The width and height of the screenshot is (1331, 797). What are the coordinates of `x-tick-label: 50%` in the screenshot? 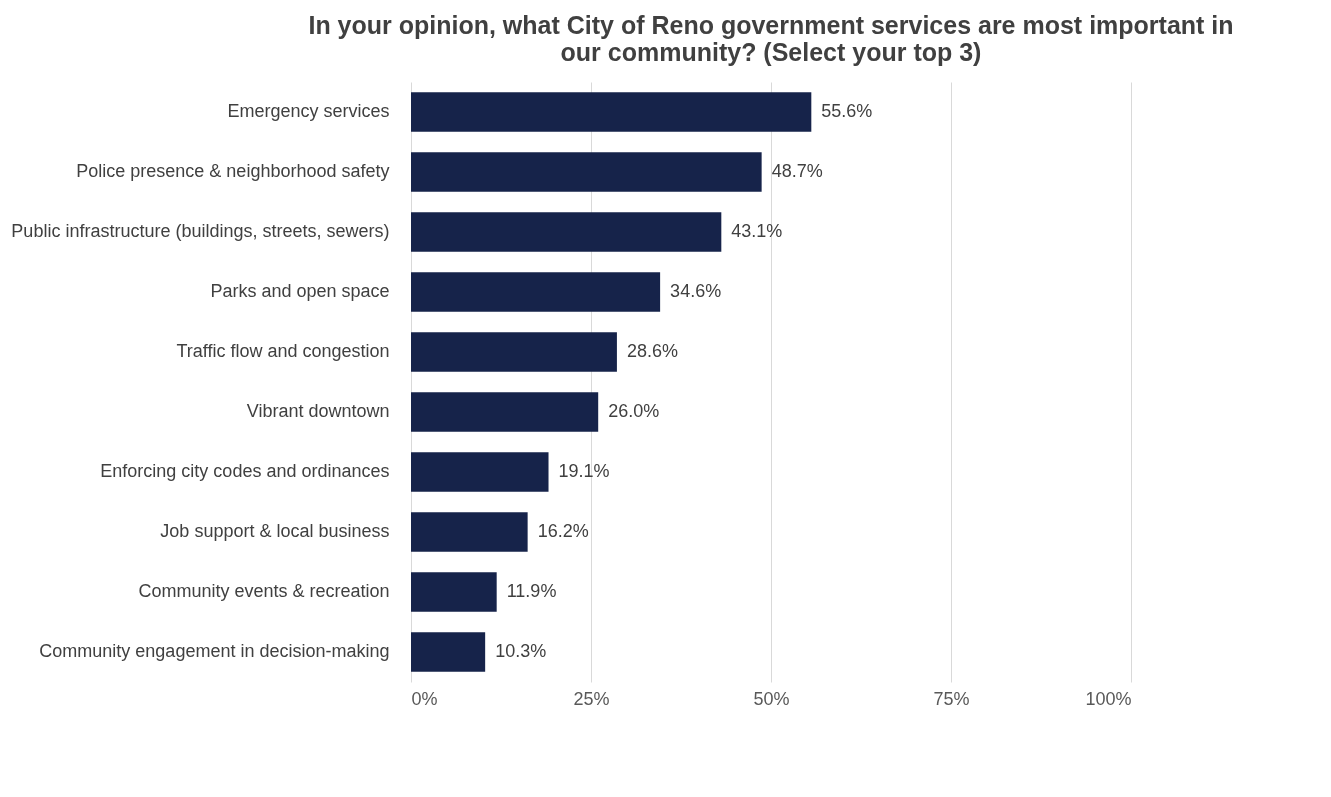 It's located at (771, 698).